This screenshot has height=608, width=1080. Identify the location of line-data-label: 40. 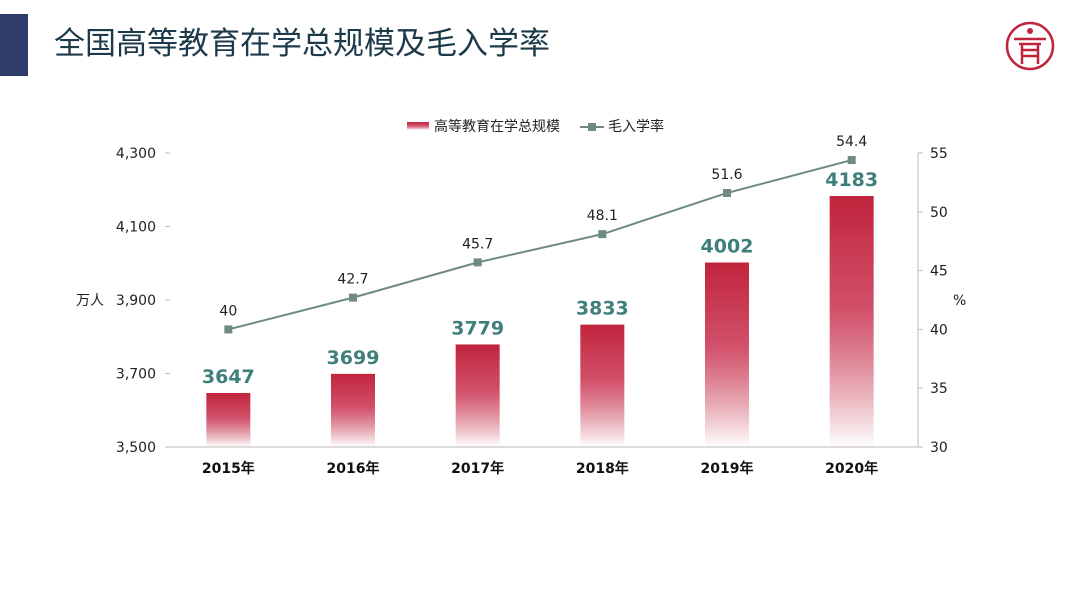
(228, 311).